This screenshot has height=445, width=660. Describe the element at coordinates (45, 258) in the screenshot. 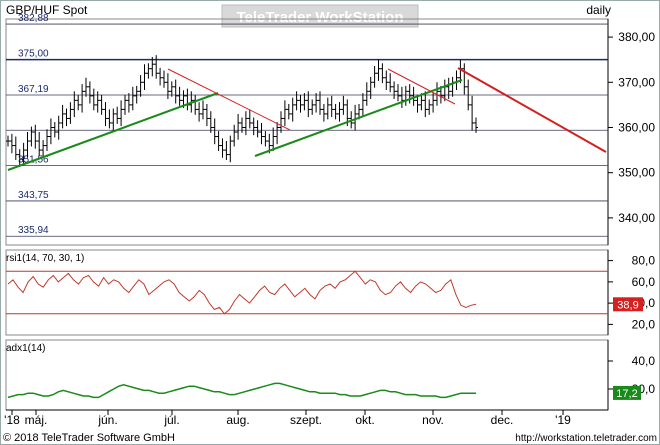

I see `rsi-title: rsi1(14, 70, 30, 1)` at that location.